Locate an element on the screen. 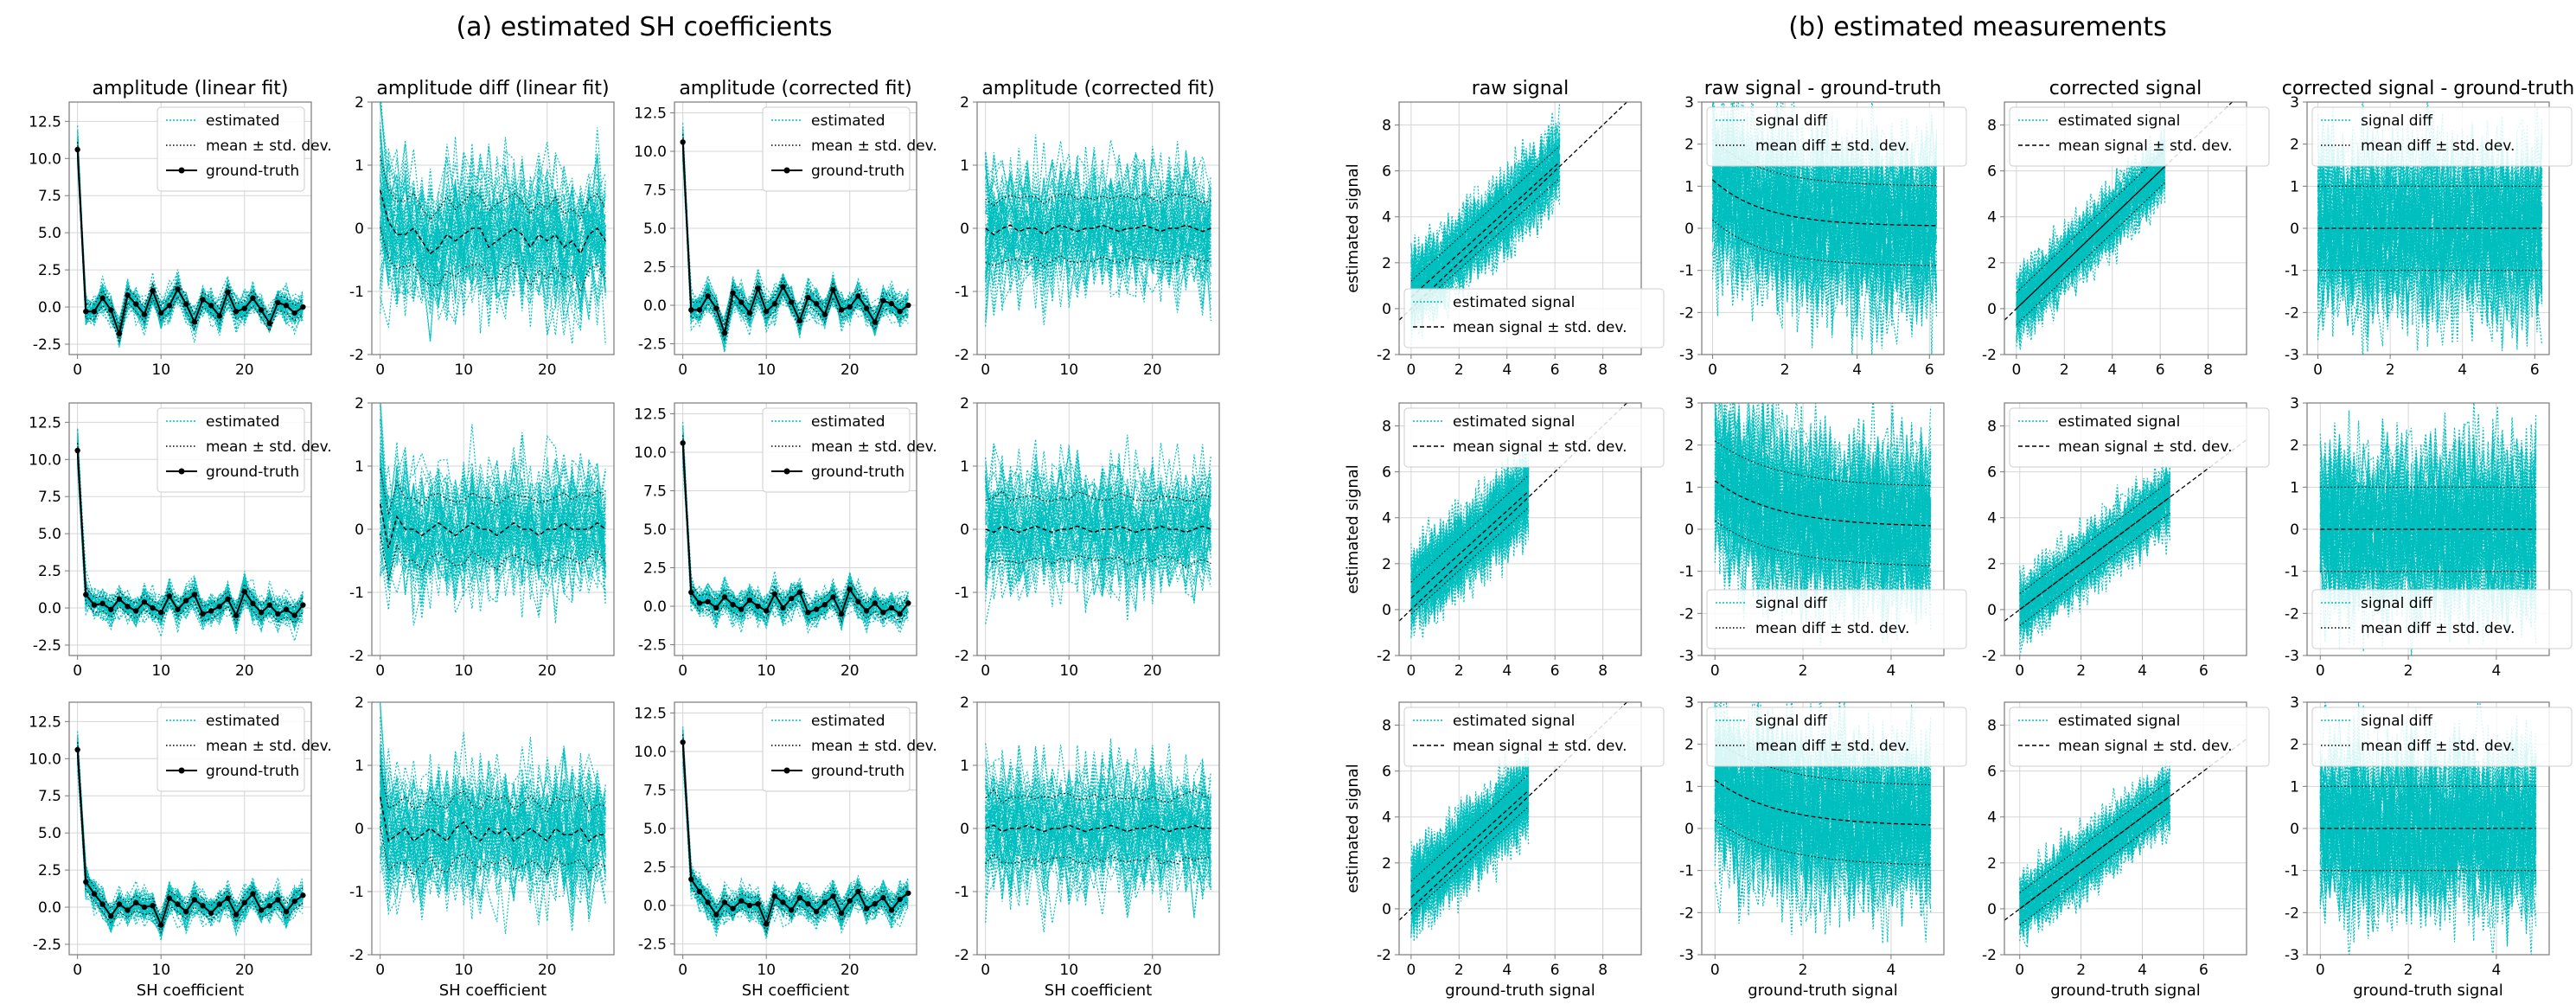  legend-label: mean ± std. dev. is located at coordinates (874, 447).